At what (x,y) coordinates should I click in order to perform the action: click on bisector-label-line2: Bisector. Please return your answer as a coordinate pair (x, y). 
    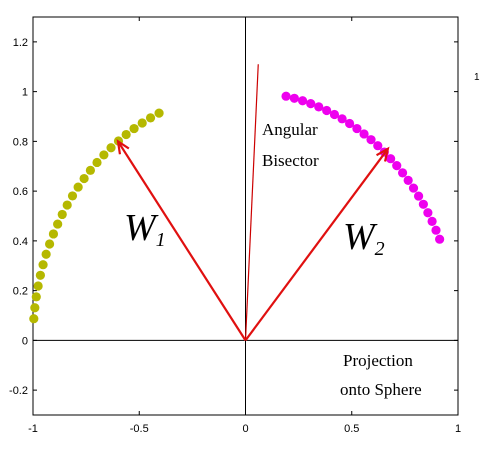
    Looking at the image, I should click on (290, 160).